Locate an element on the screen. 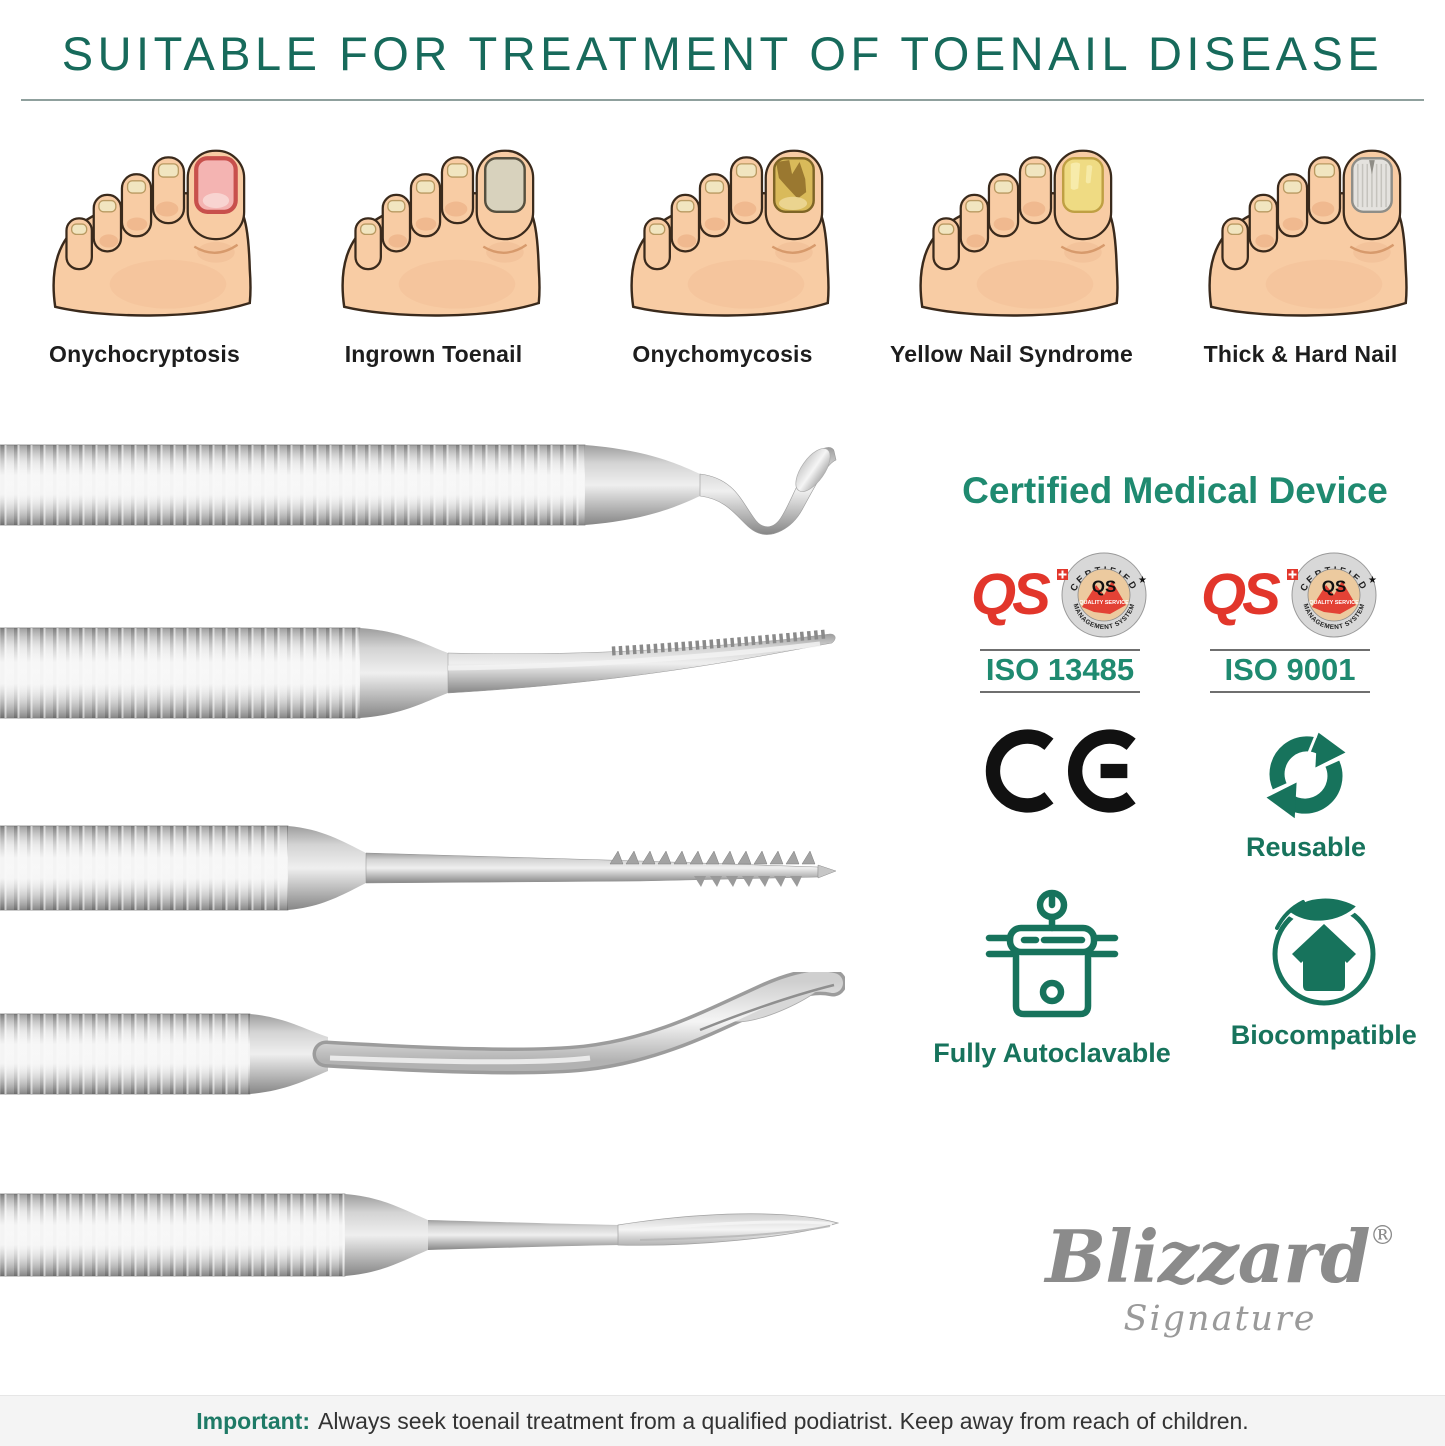 This screenshot has height=1446, width=1445. iso-9001-label: ISO 9001 is located at coordinates (1290, 671).